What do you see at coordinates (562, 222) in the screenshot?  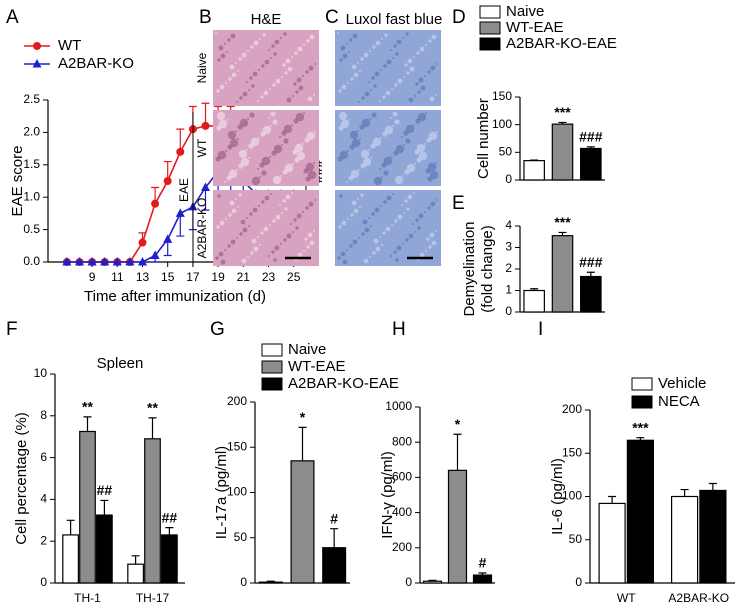 I see `significance: ***` at bounding box center [562, 222].